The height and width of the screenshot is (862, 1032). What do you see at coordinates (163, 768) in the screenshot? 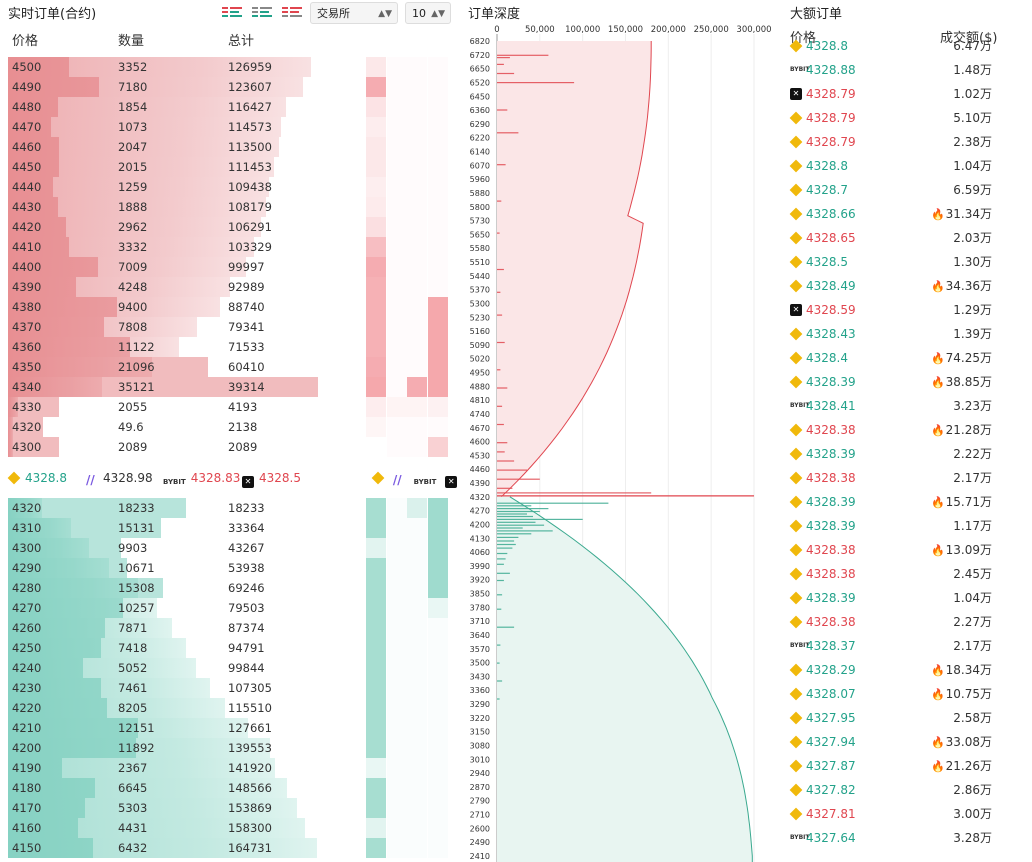
I see `order-row: 4190 2367 141920` at bounding box center [163, 768].